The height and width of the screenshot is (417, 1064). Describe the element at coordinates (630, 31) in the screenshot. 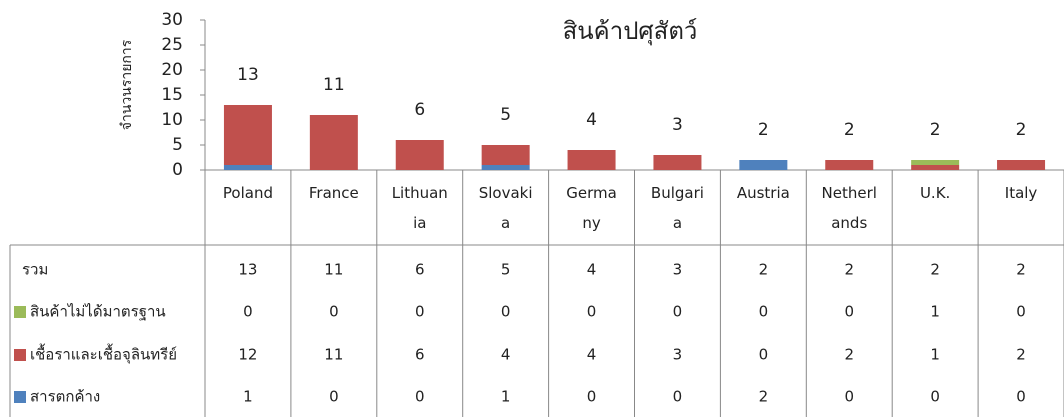

I see `chart-title: สินค้าปศุสัตว์` at that location.